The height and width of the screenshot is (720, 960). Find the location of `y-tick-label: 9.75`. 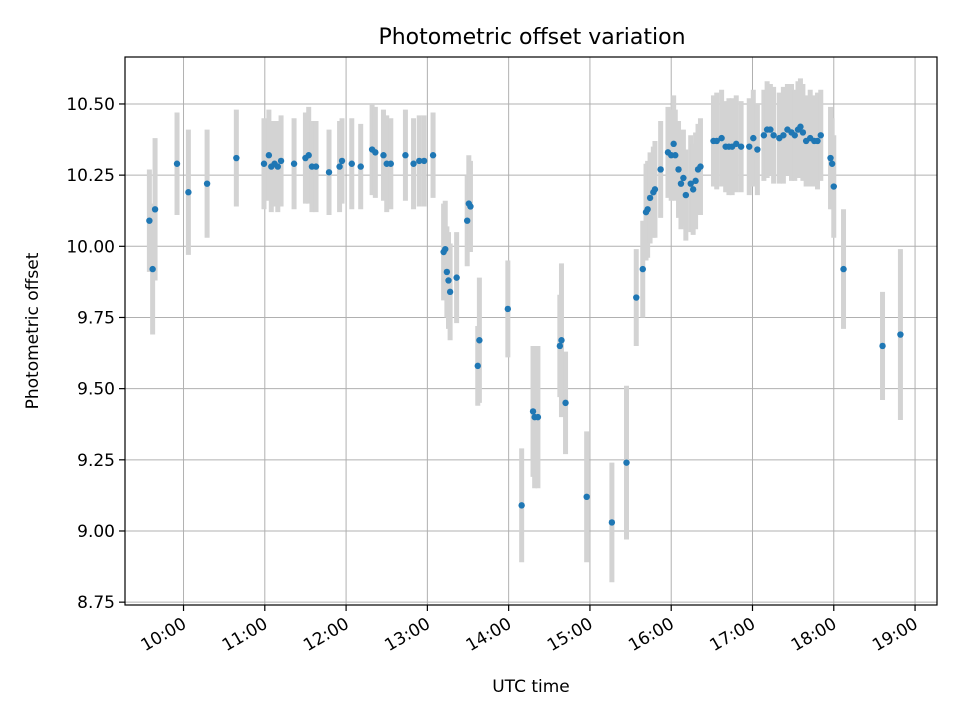

y-tick-label: 9.75 is located at coordinates (96, 318).